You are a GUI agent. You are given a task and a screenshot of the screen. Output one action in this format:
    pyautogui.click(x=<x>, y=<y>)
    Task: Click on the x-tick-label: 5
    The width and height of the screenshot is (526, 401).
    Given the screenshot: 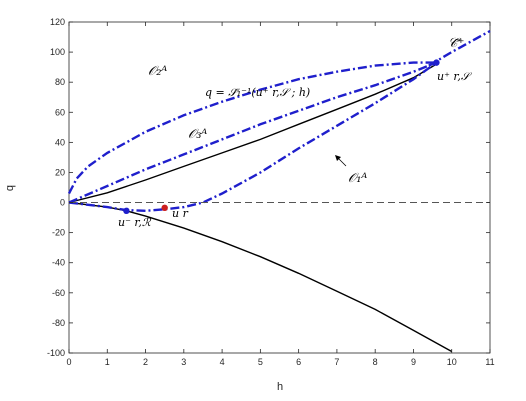 What is the action you would take?
    pyautogui.click(x=260, y=362)
    